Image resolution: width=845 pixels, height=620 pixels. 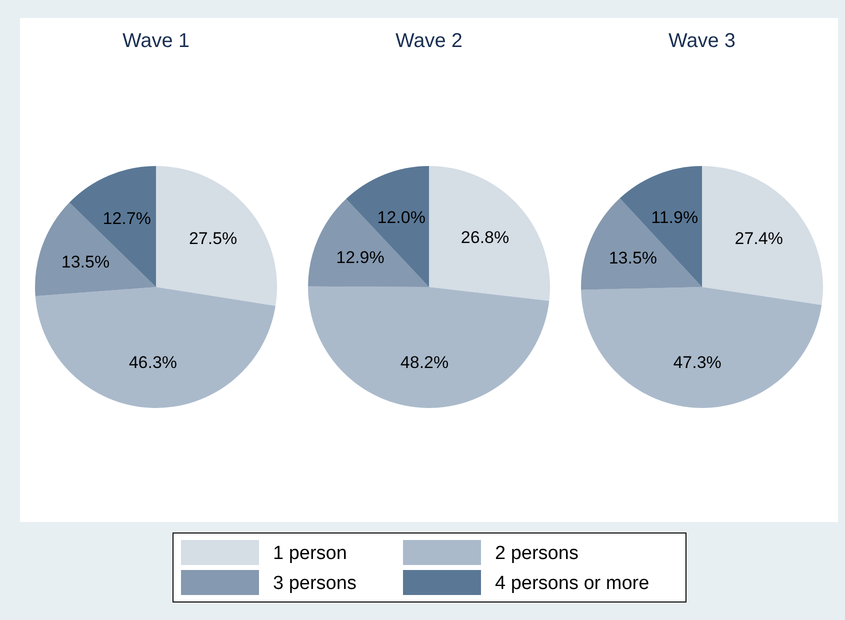 What do you see at coordinates (572, 583) in the screenshot?
I see `legend-label: 4 persons or more` at bounding box center [572, 583].